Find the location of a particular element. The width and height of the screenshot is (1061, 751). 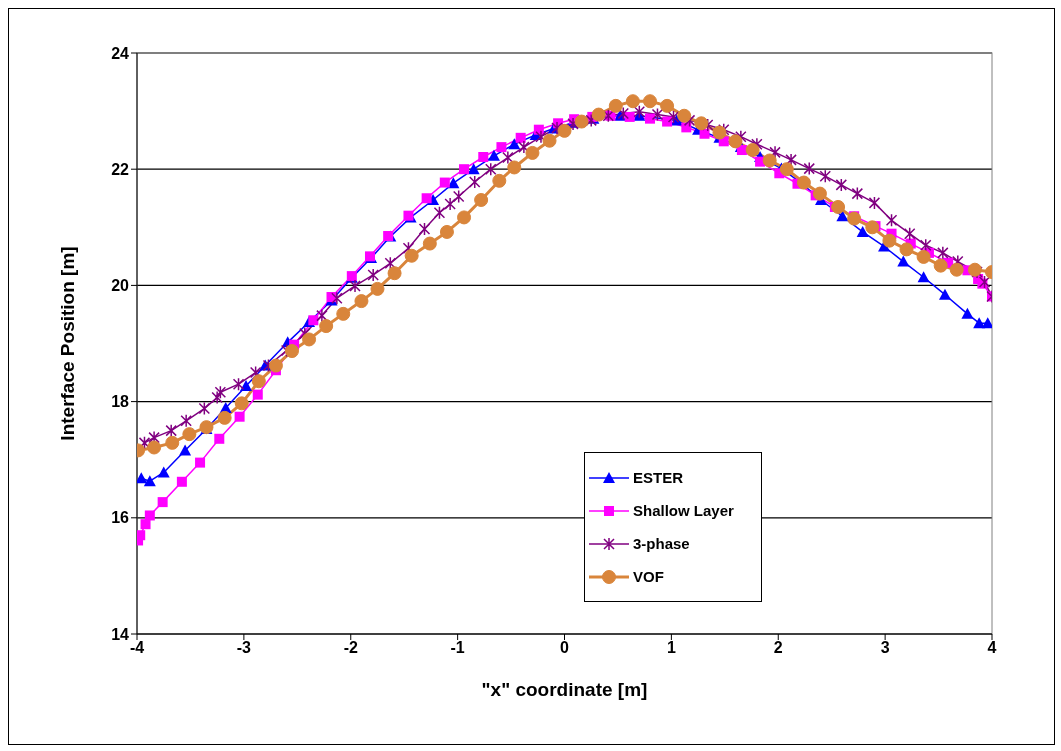

y-tick-label: 20 is located at coordinates (120, 286).